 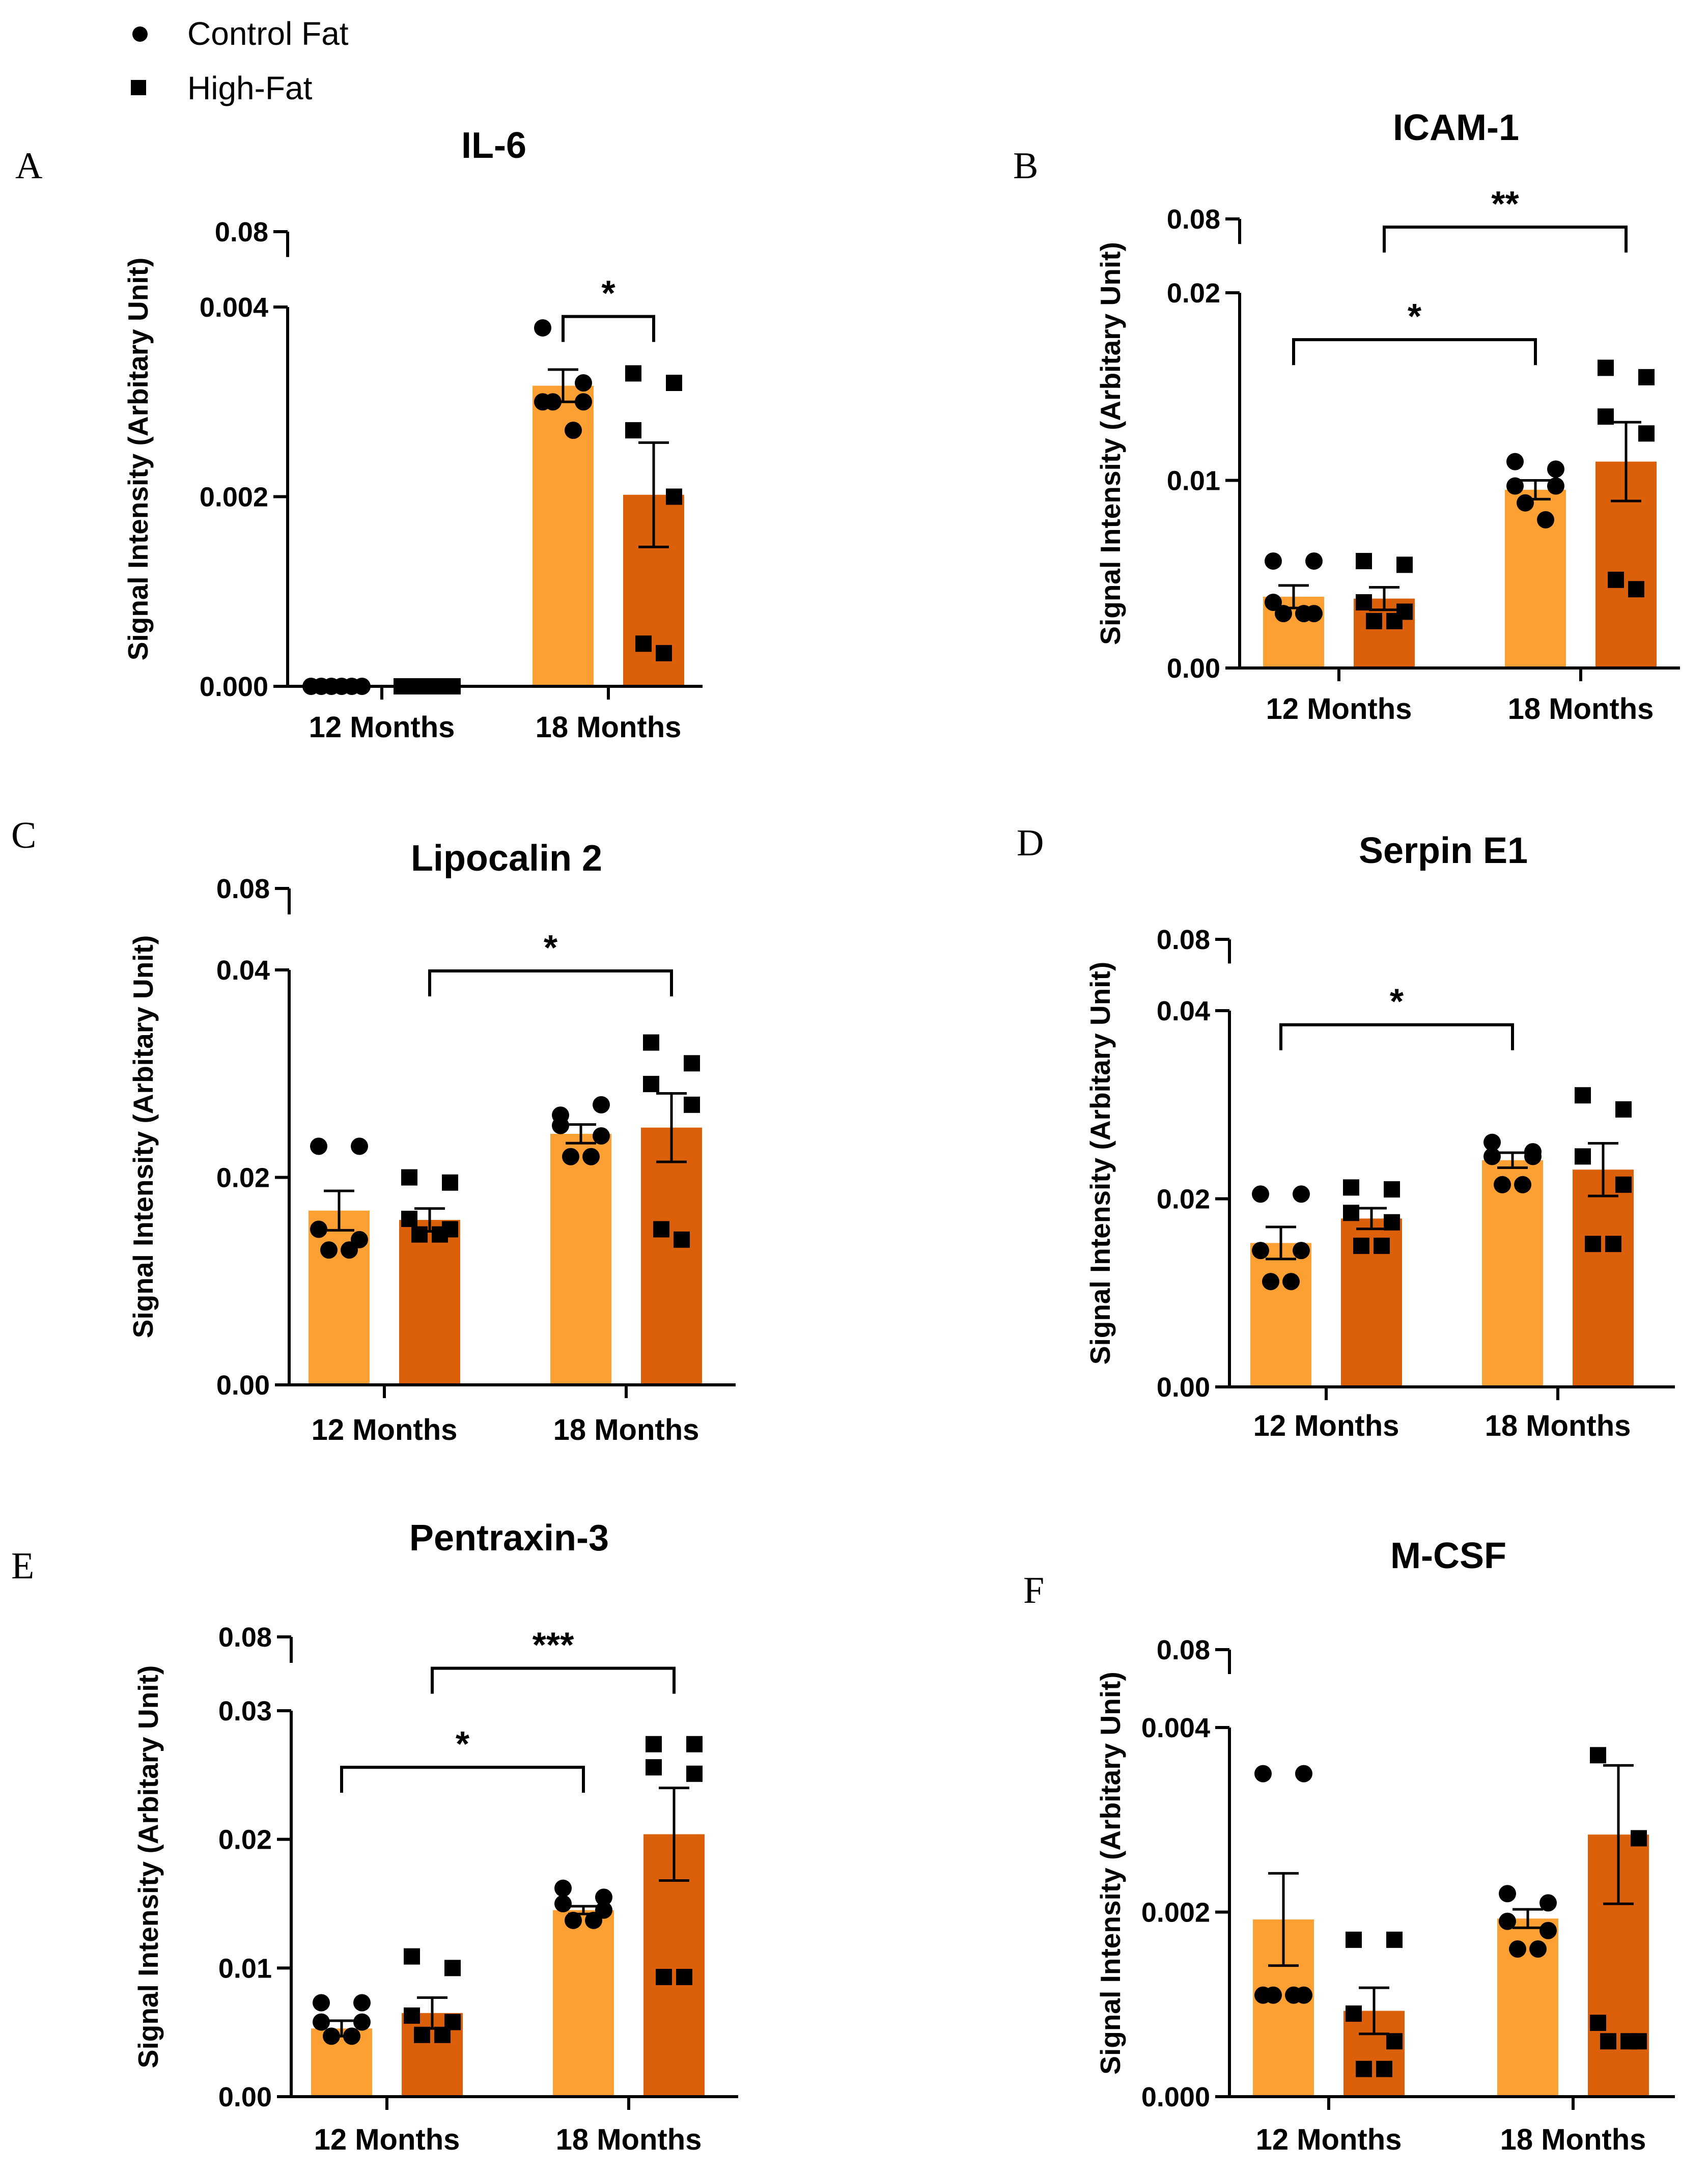 I want to click on y-break-label-a: 0.08, so click(x=241, y=232).